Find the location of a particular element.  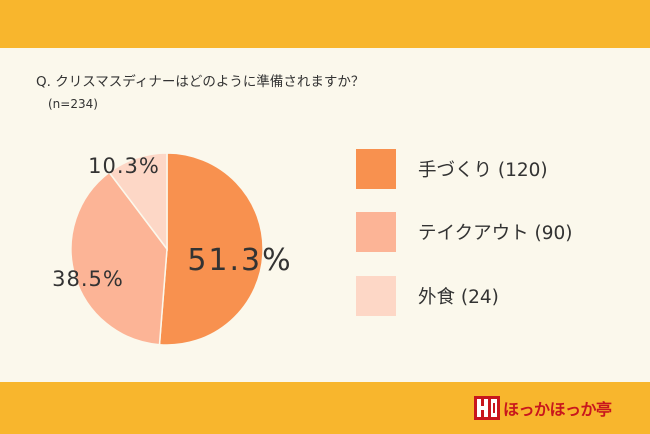

pie-slice-homemade is located at coordinates (211, 249).